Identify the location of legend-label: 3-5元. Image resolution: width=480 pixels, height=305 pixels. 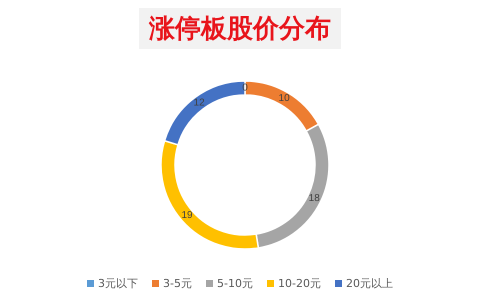
(177, 283).